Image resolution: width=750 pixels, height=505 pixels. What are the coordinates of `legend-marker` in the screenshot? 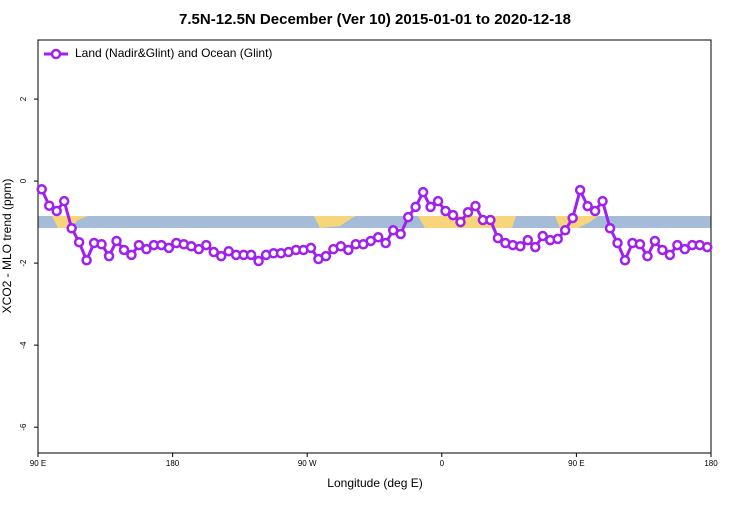 It's located at (56, 54).